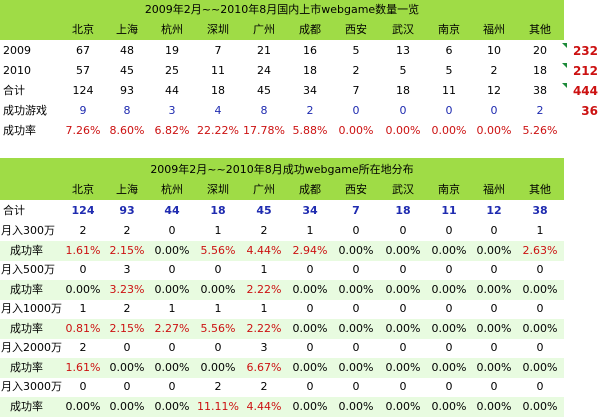  Describe the element at coordinates (172, 189) in the screenshot. I see `table2-city-header: 杭州` at that location.